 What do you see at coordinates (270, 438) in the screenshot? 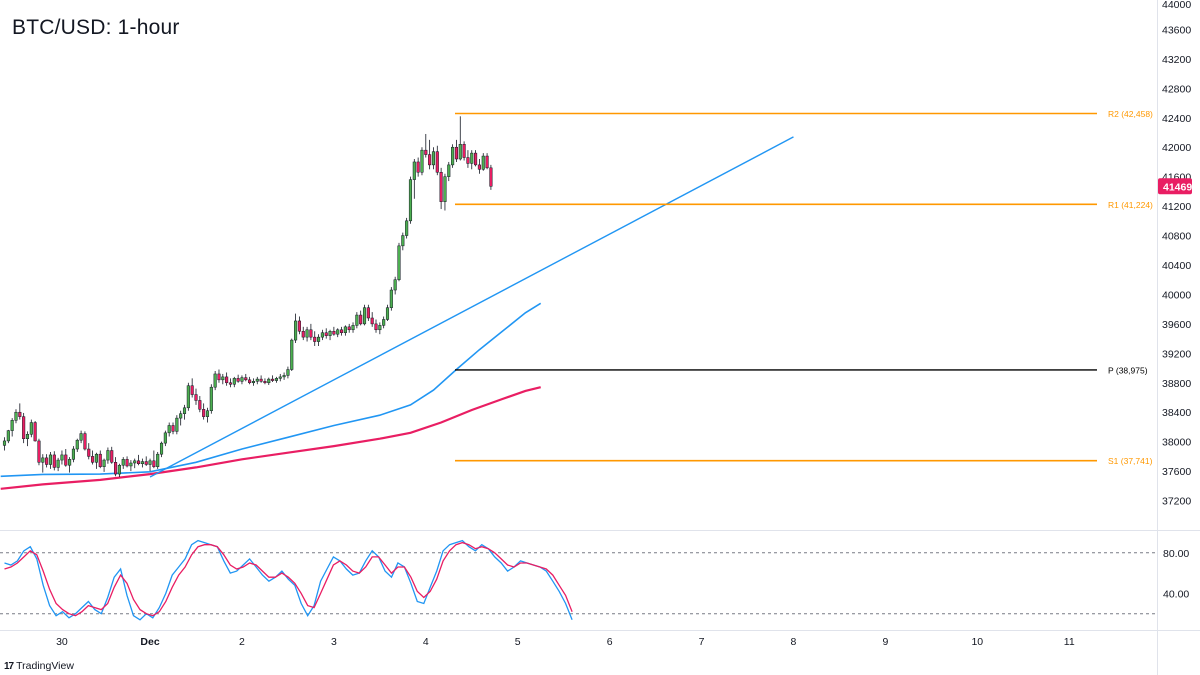
I see `moving-average-pink` at bounding box center [270, 438].